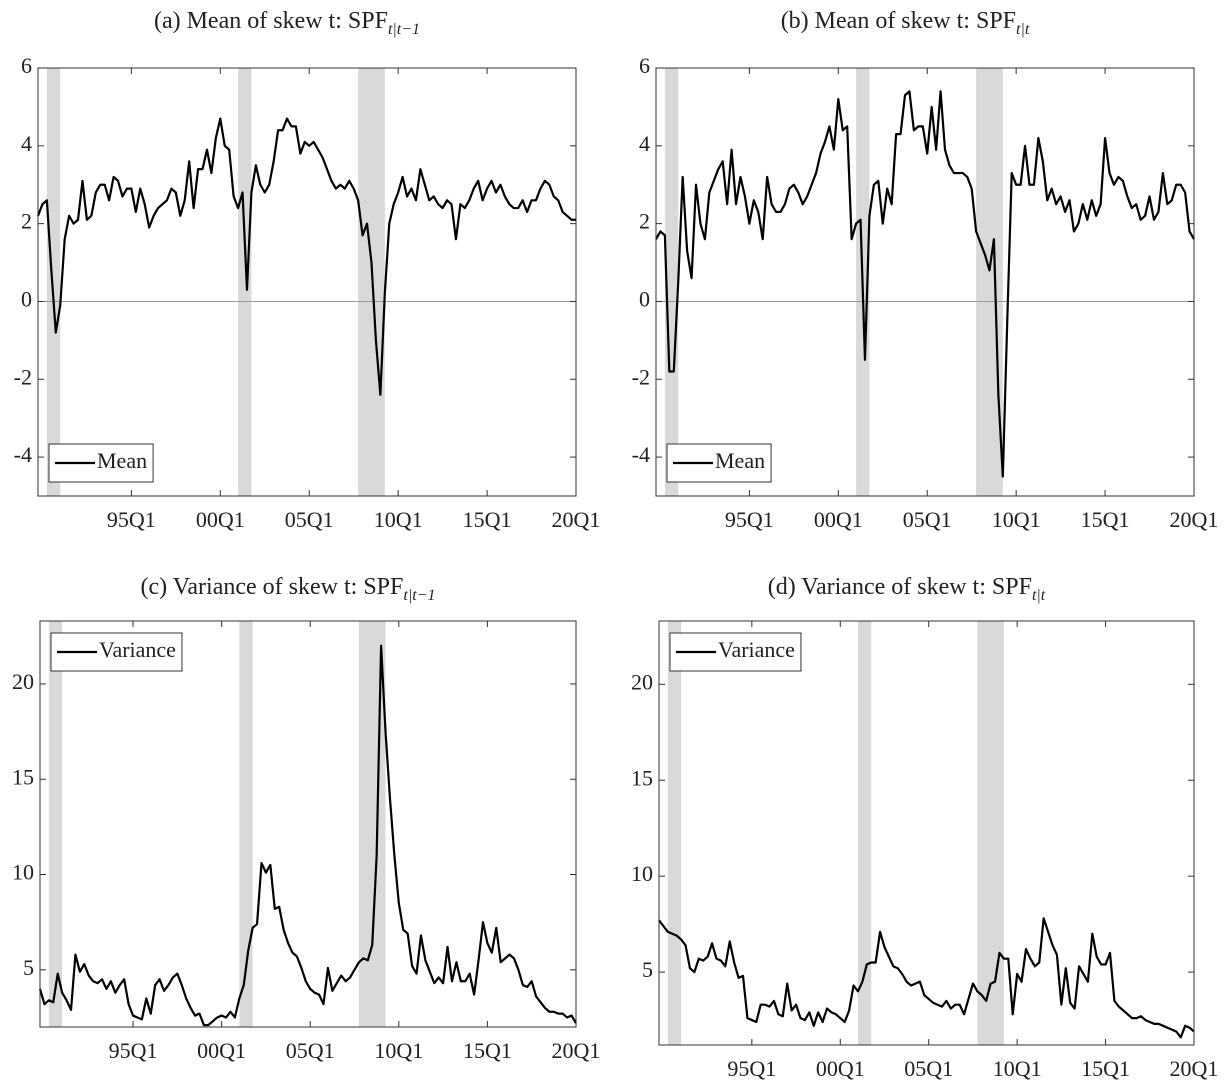 Image resolution: width=1227 pixels, height=1088 pixels. Describe the element at coordinates (898, 21) in the screenshot. I see `title-text: (b) Mean of skew t: SPF` at that location.